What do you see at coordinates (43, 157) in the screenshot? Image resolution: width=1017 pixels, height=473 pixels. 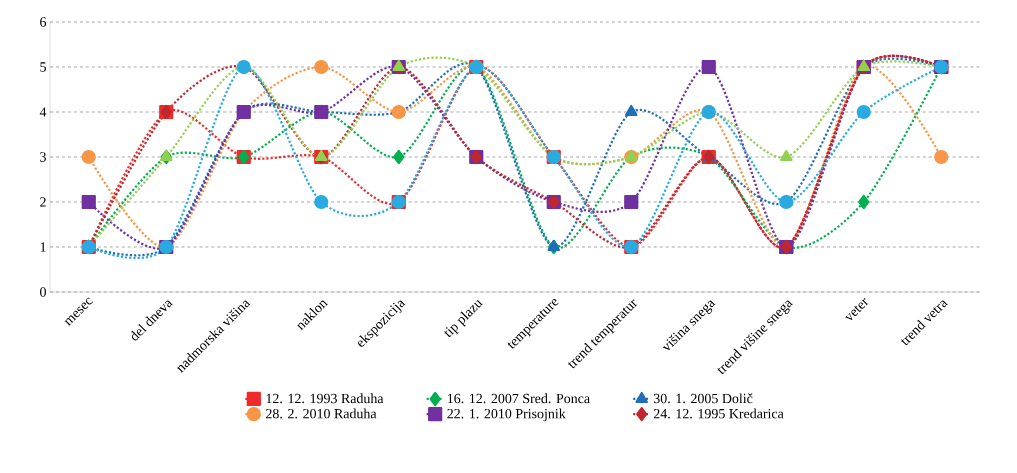 I see `y-tick-label: 3` at bounding box center [43, 157].